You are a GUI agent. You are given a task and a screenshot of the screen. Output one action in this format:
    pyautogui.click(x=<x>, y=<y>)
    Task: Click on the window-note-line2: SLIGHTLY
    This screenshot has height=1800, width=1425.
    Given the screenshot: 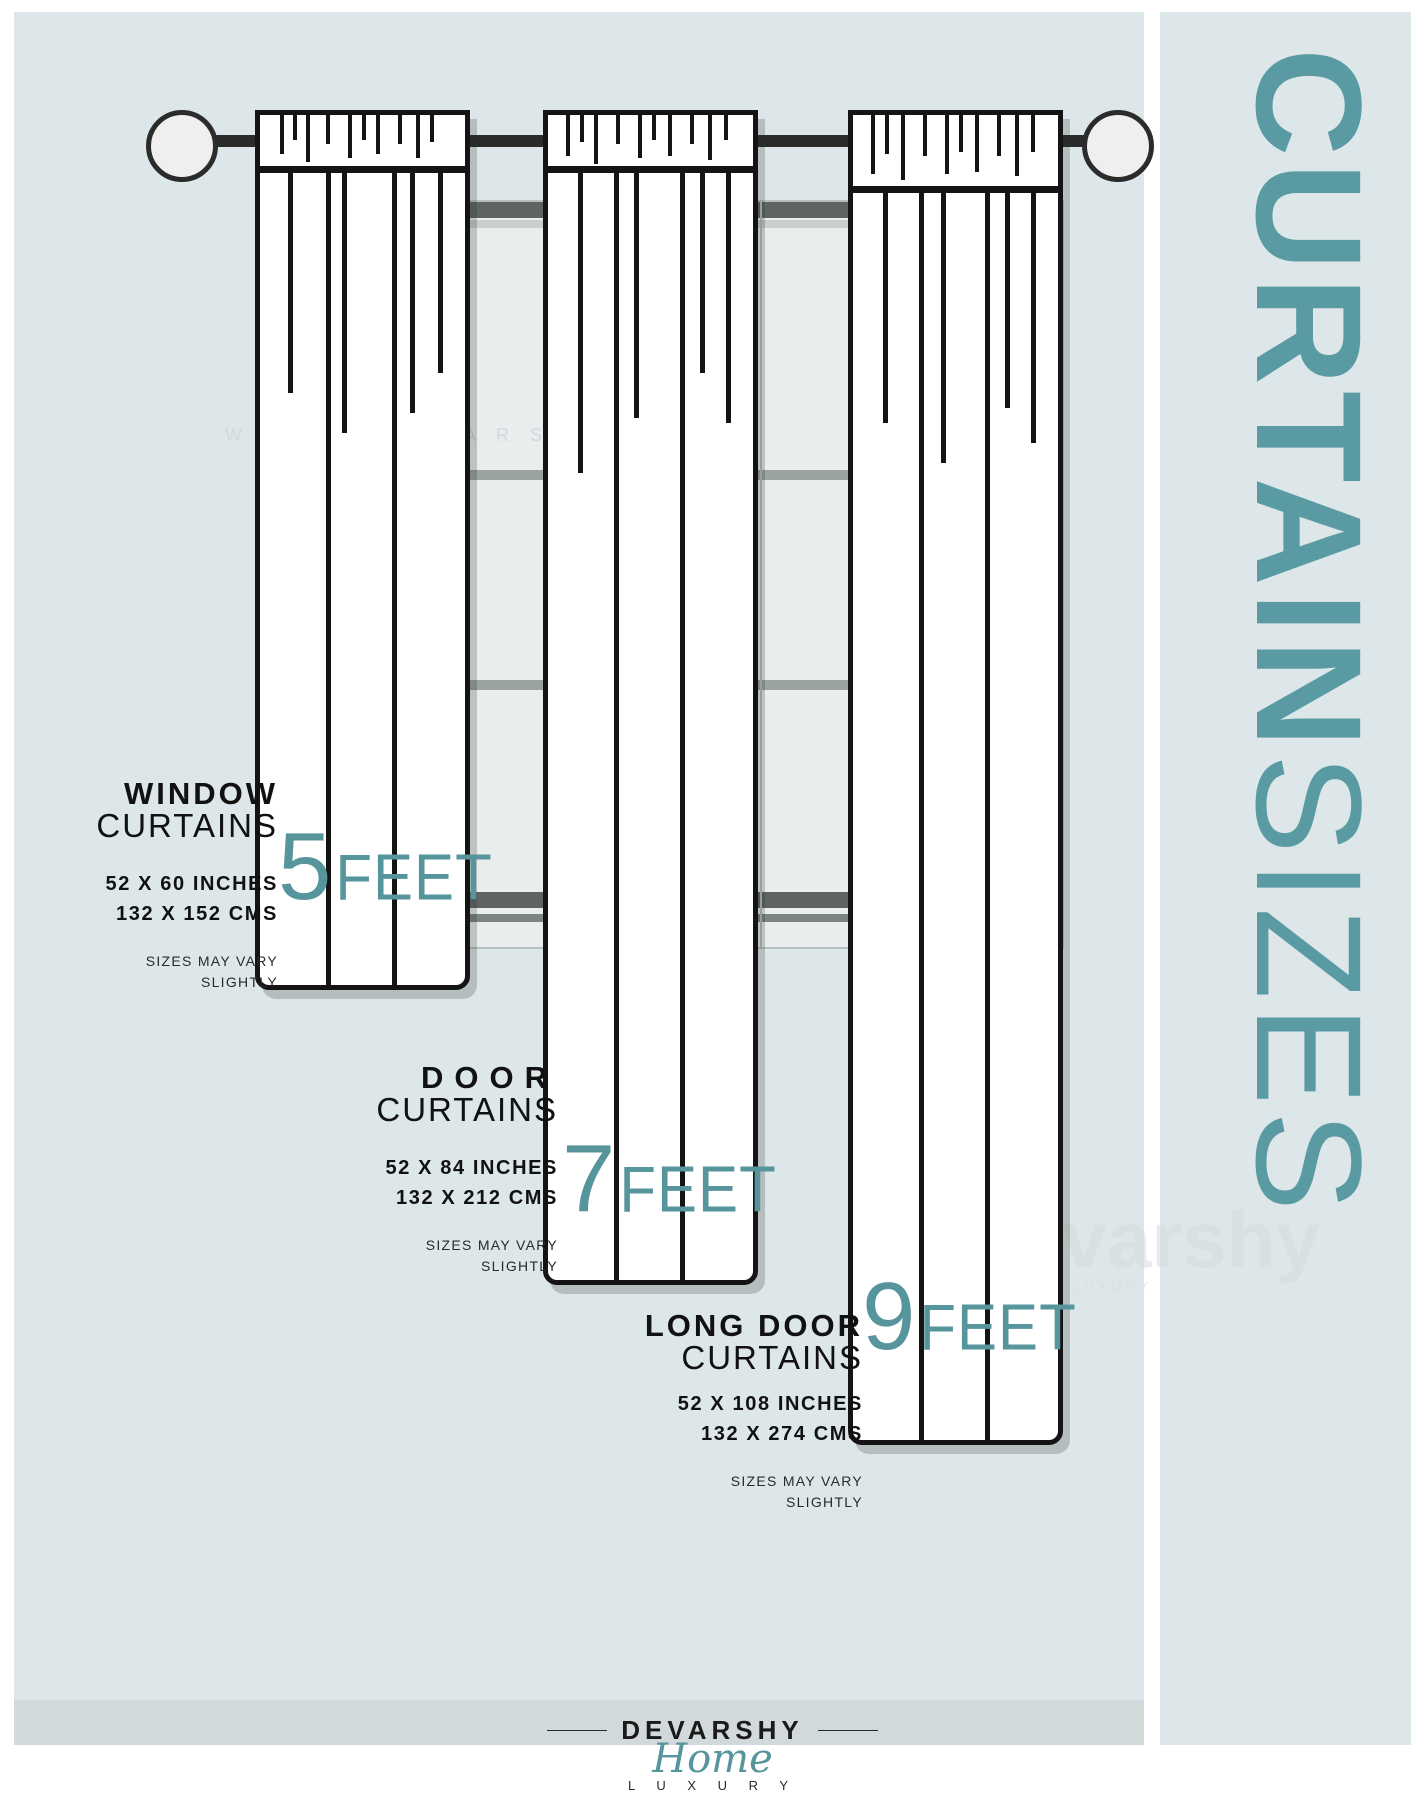 What is the action you would take?
    pyautogui.click(x=239, y=982)
    